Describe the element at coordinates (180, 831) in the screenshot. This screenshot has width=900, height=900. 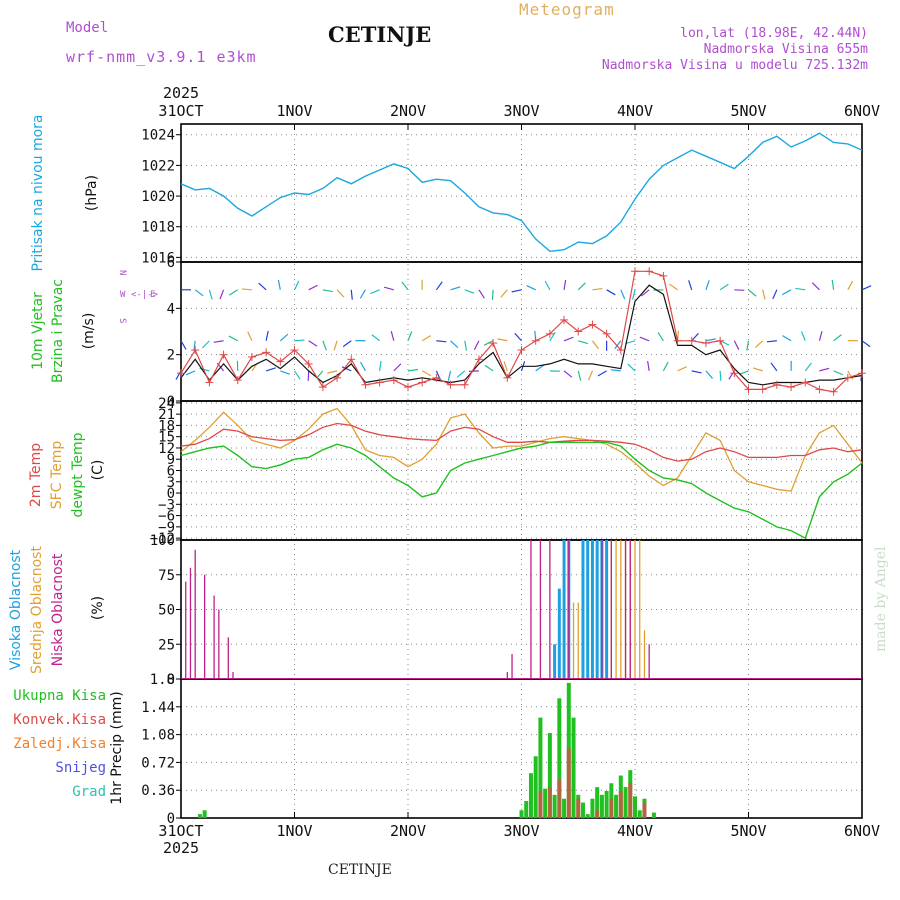
I see `x-tick-label-bottom: 31OCT` at that location.